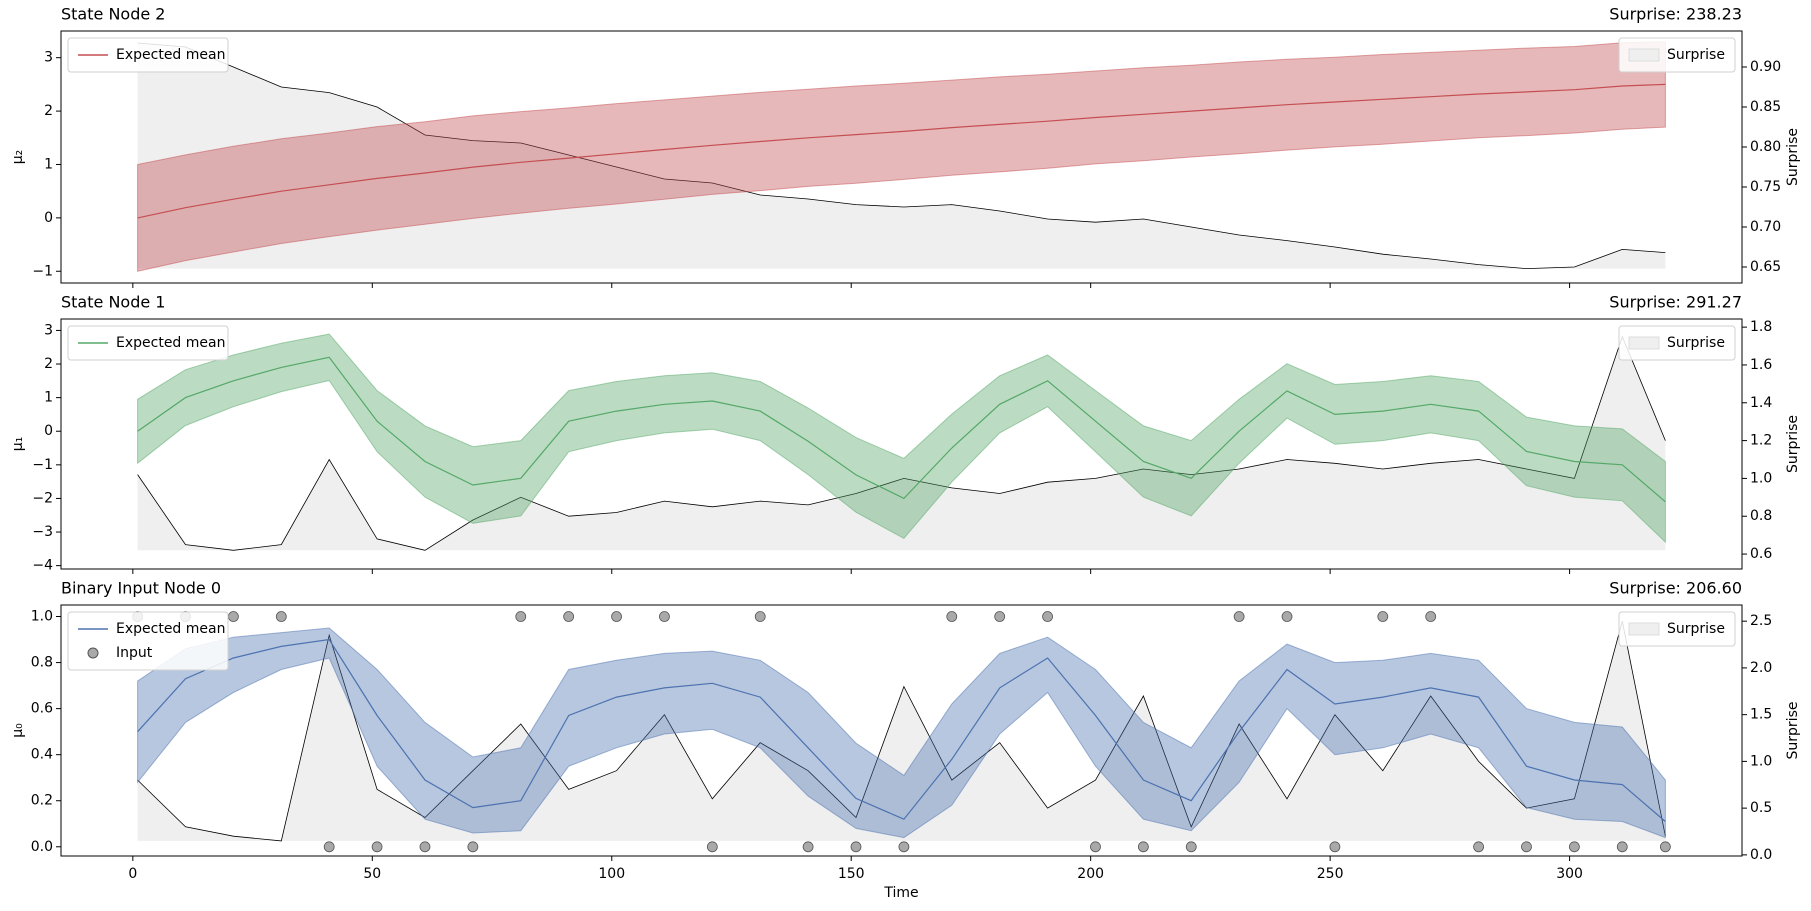 The image size is (1811, 911). Describe the element at coordinates (1761, 554) in the screenshot. I see `y2-tick-label: 0.6` at that location.